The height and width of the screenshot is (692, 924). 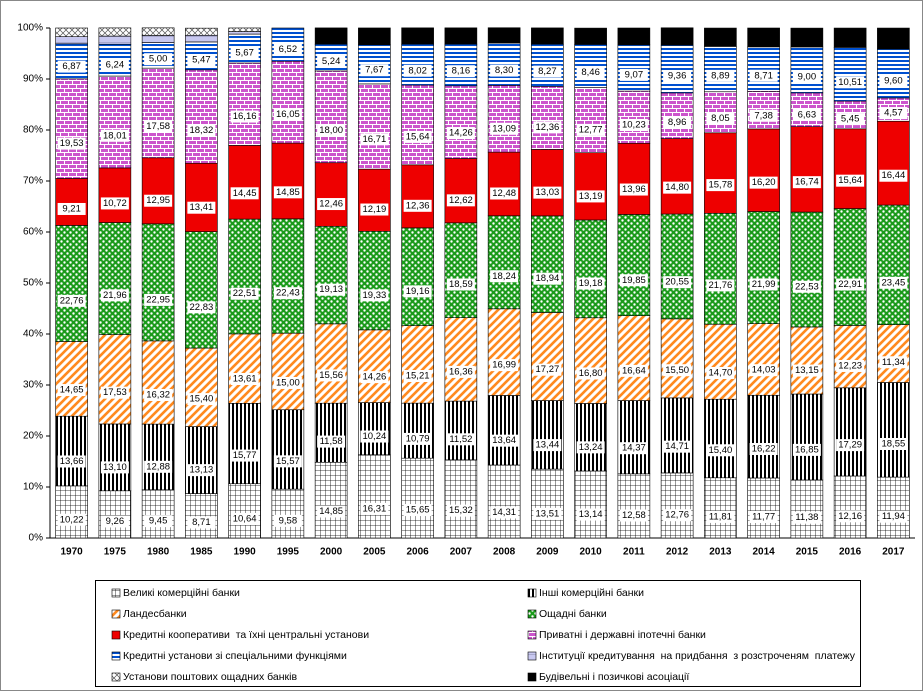 What do you see at coordinates (418, 438) in the screenshot?
I see `value-label: 10,79` at bounding box center [418, 438].